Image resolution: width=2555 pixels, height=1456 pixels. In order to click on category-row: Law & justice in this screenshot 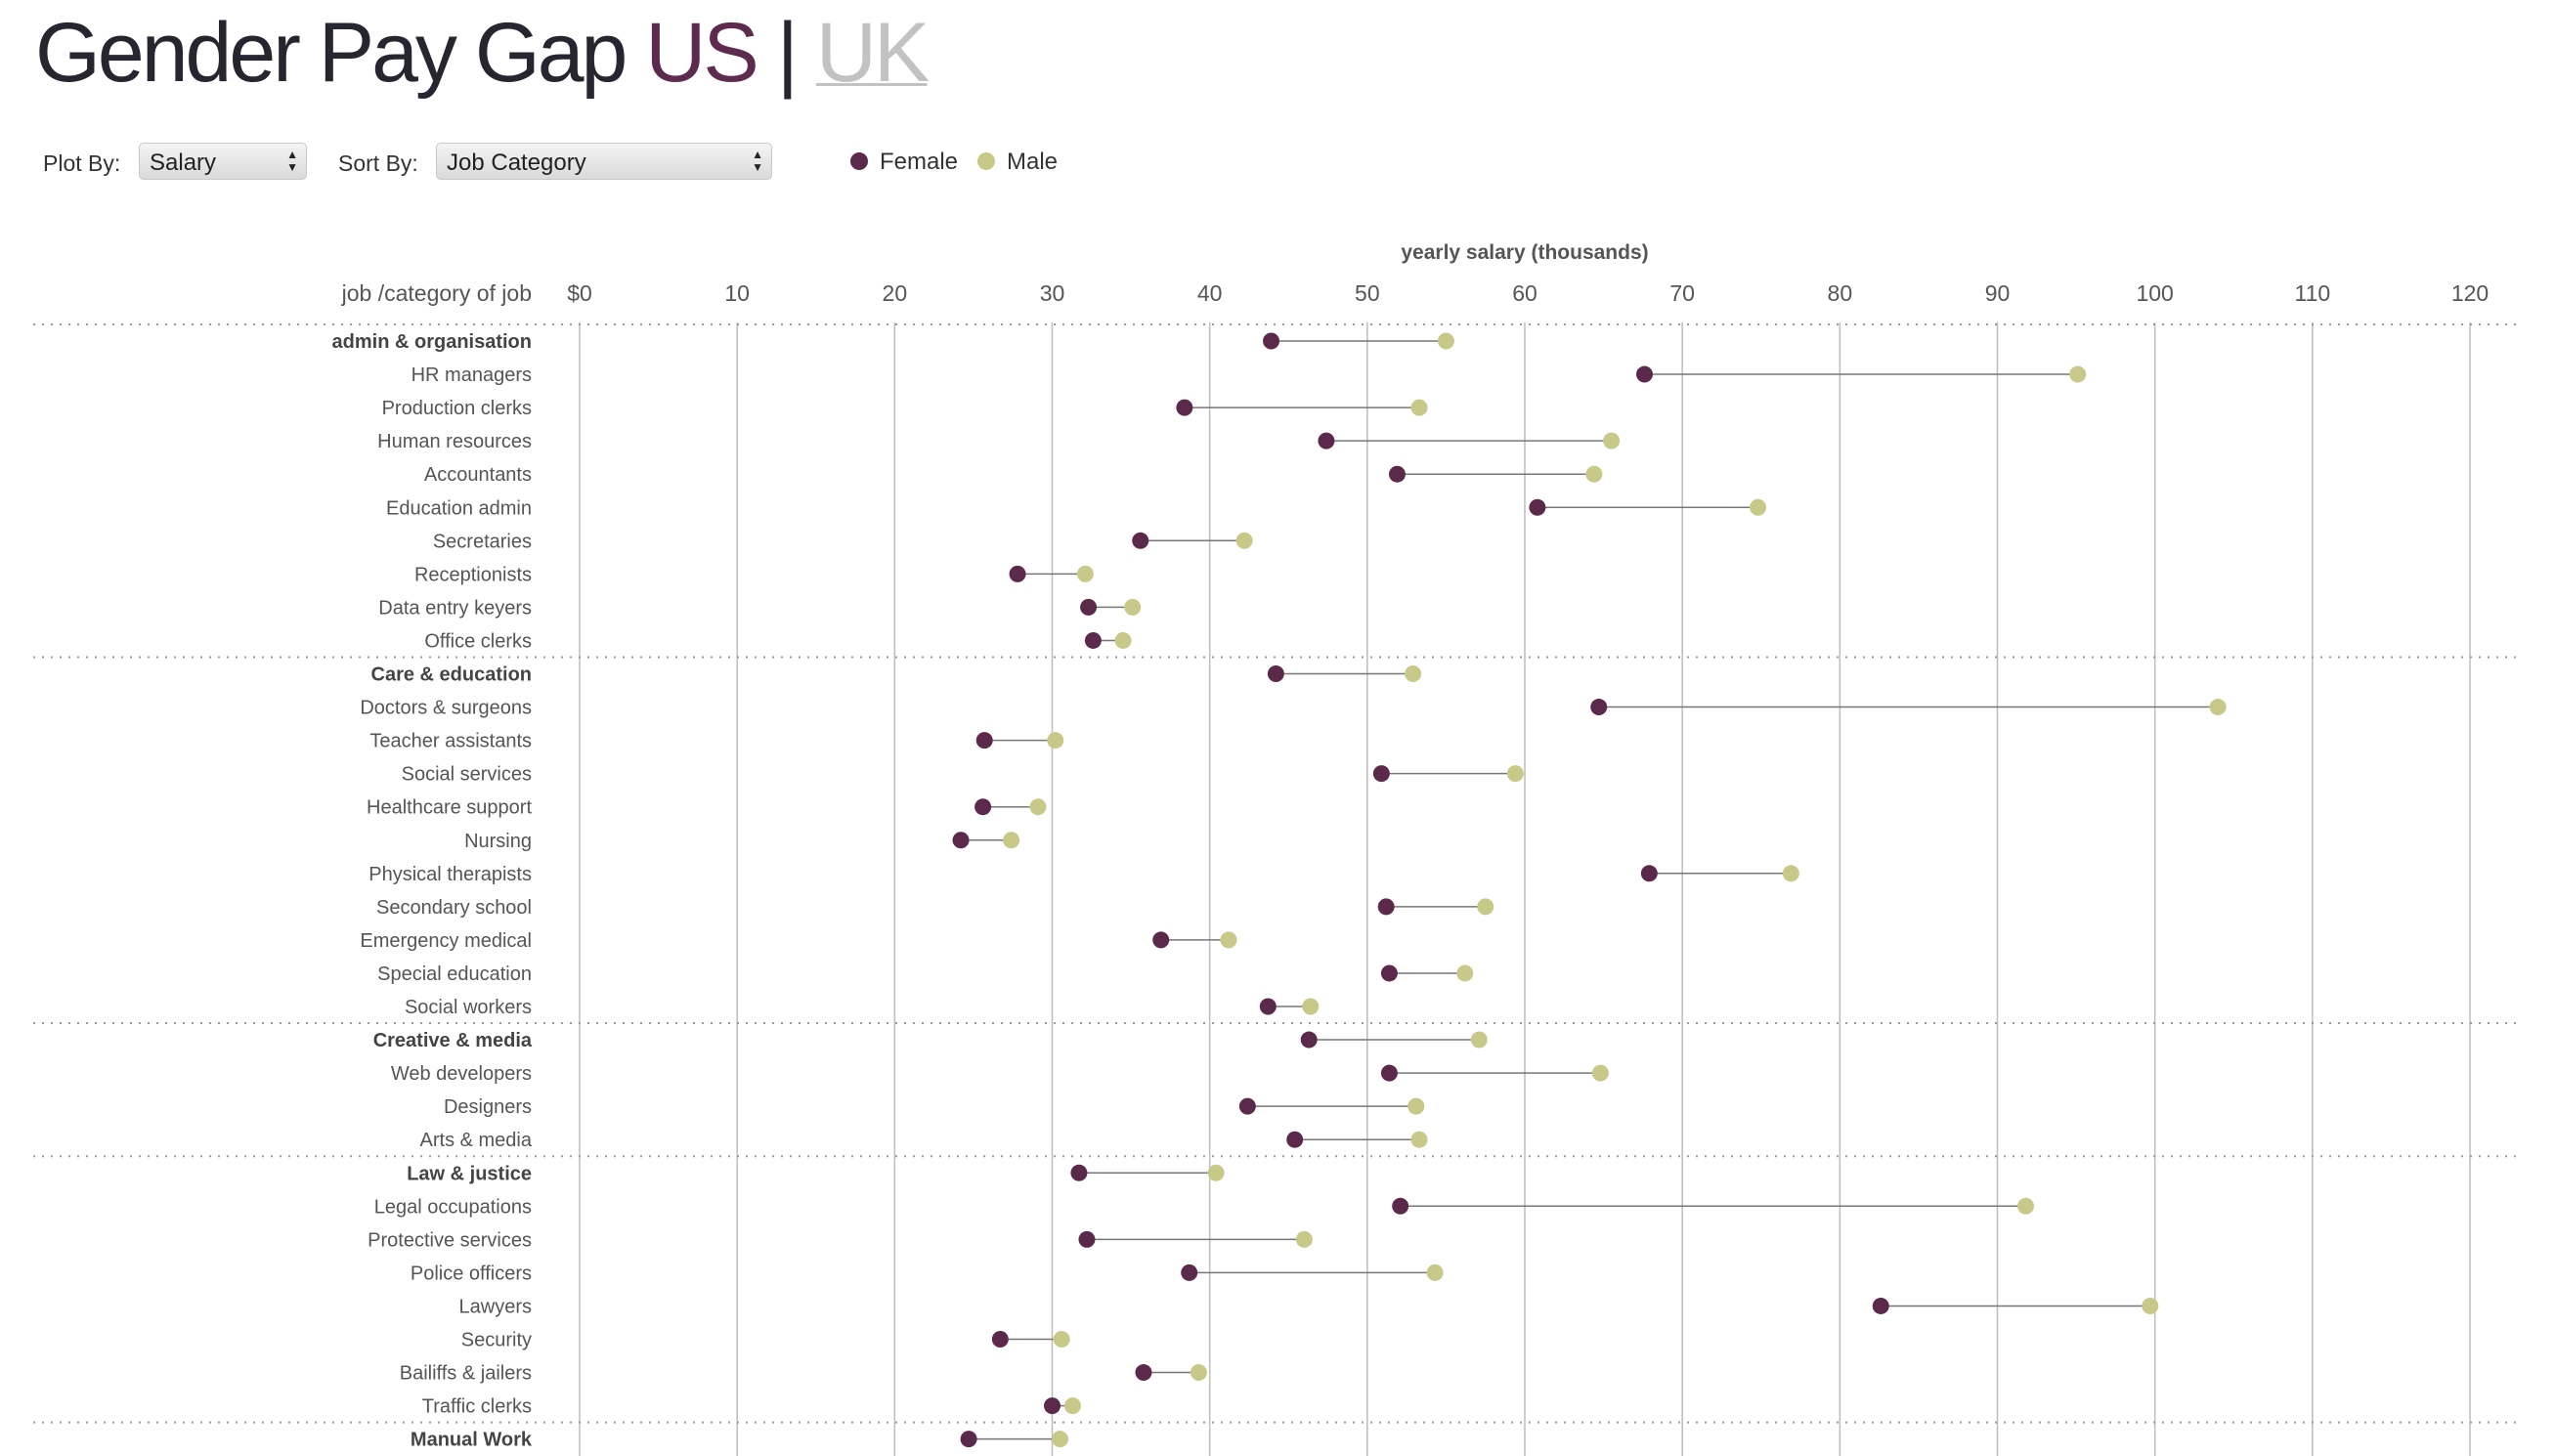, I will do `click(816, 1173)`.